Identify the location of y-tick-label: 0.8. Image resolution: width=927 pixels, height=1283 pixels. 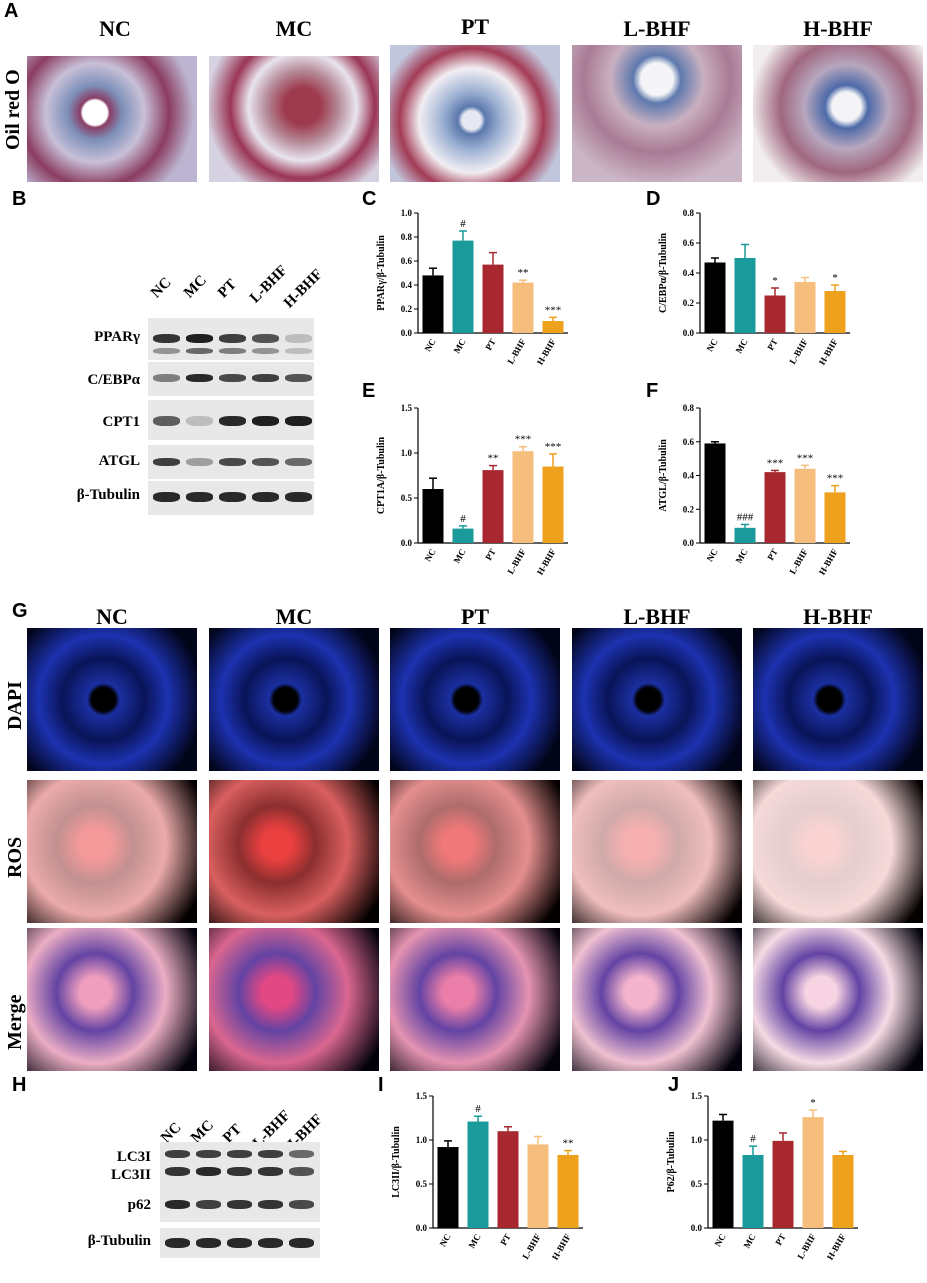
(407, 237).